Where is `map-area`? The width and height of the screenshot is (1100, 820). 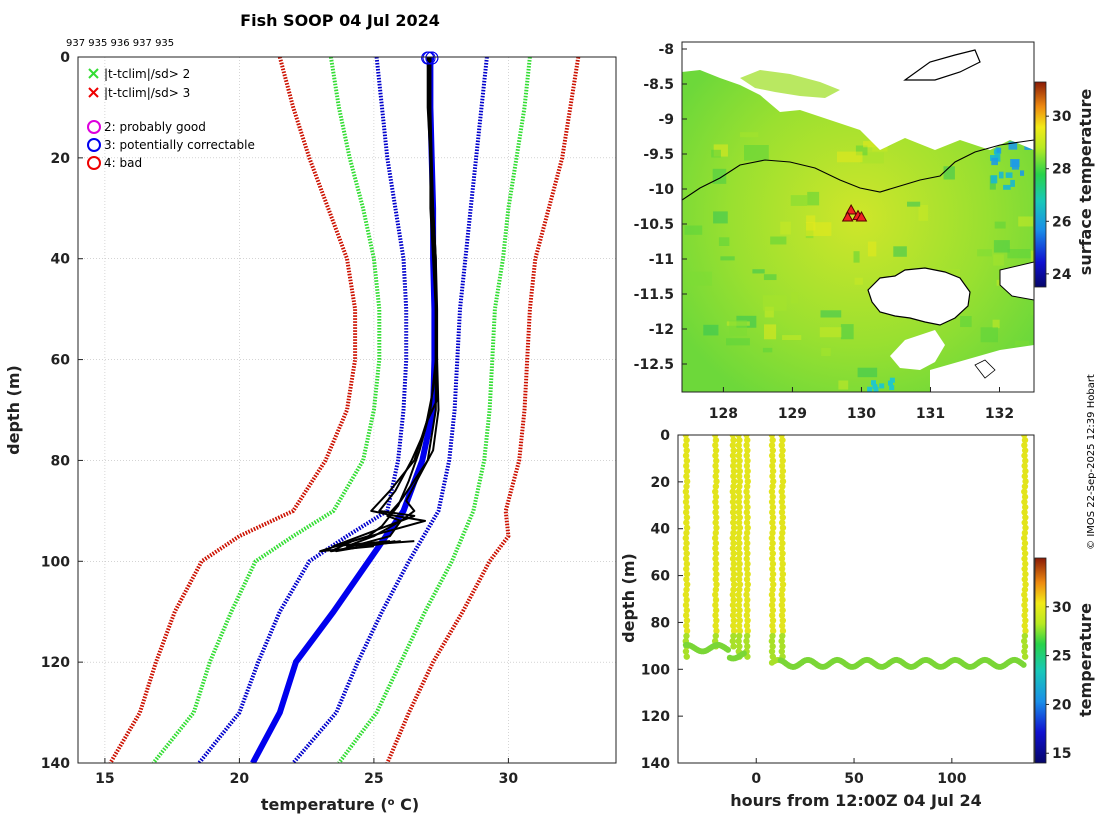 map-area is located at coordinates (858, 217).